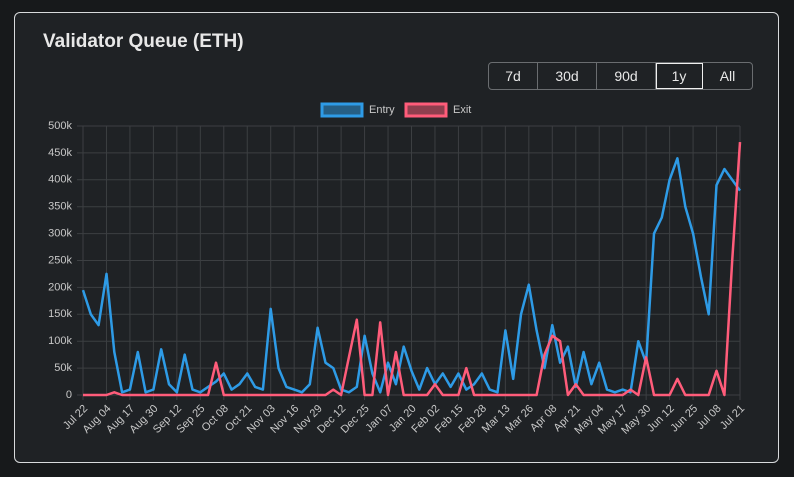 Image resolution: width=794 pixels, height=477 pixels. What do you see at coordinates (60, 153) in the screenshot?
I see `y-tick-label: 450k` at bounding box center [60, 153].